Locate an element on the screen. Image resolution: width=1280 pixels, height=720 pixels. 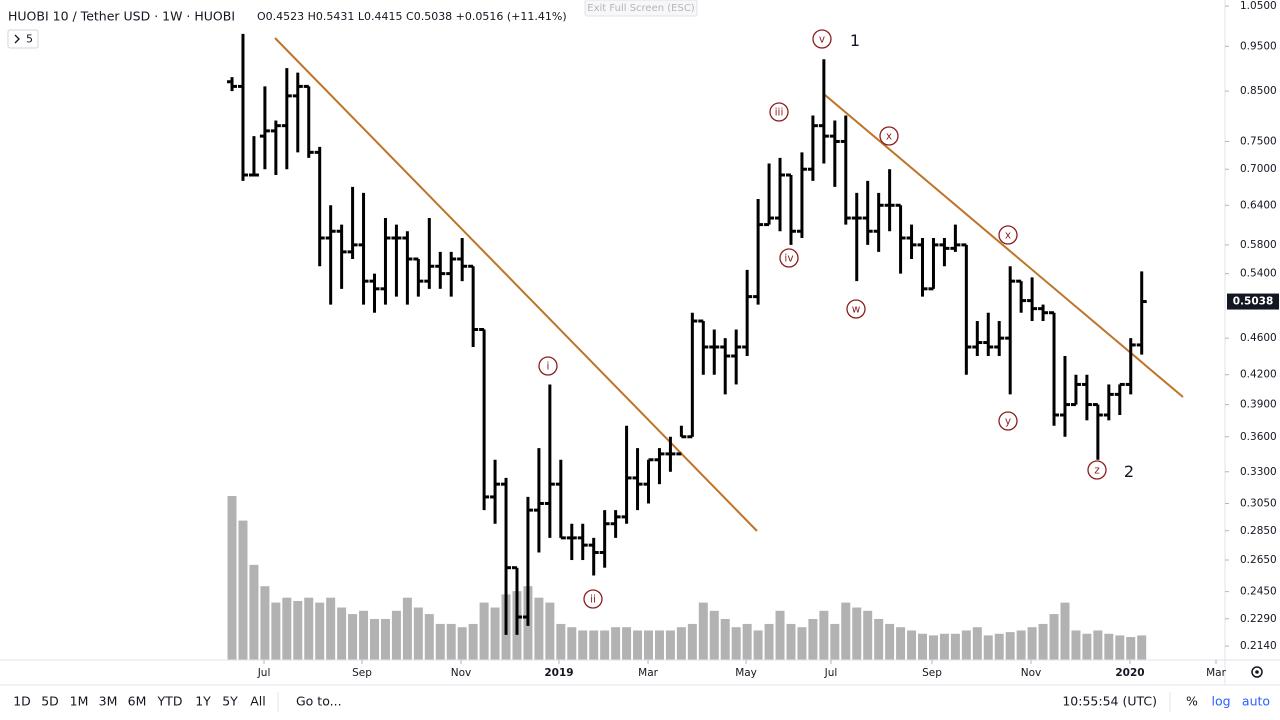
wave-label: i is located at coordinates (548, 367).